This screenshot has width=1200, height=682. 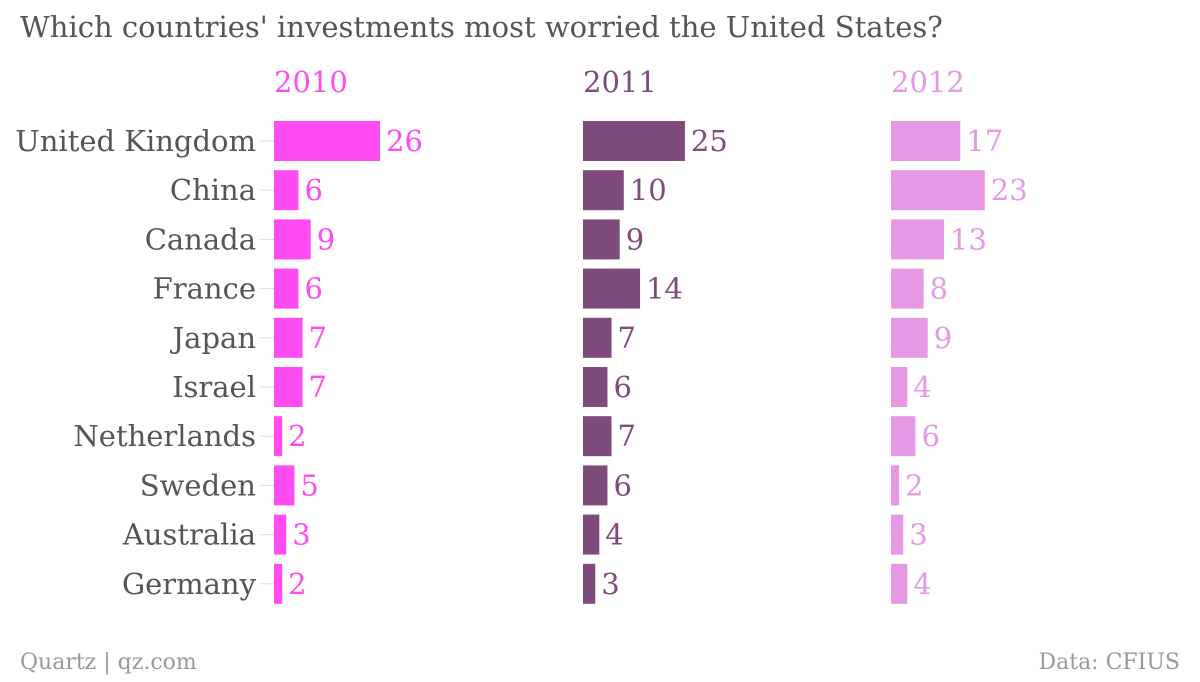 What do you see at coordinates (286, 288) in the screenshot?
I see `bar-2010-france` at bounding box center [286, 288].